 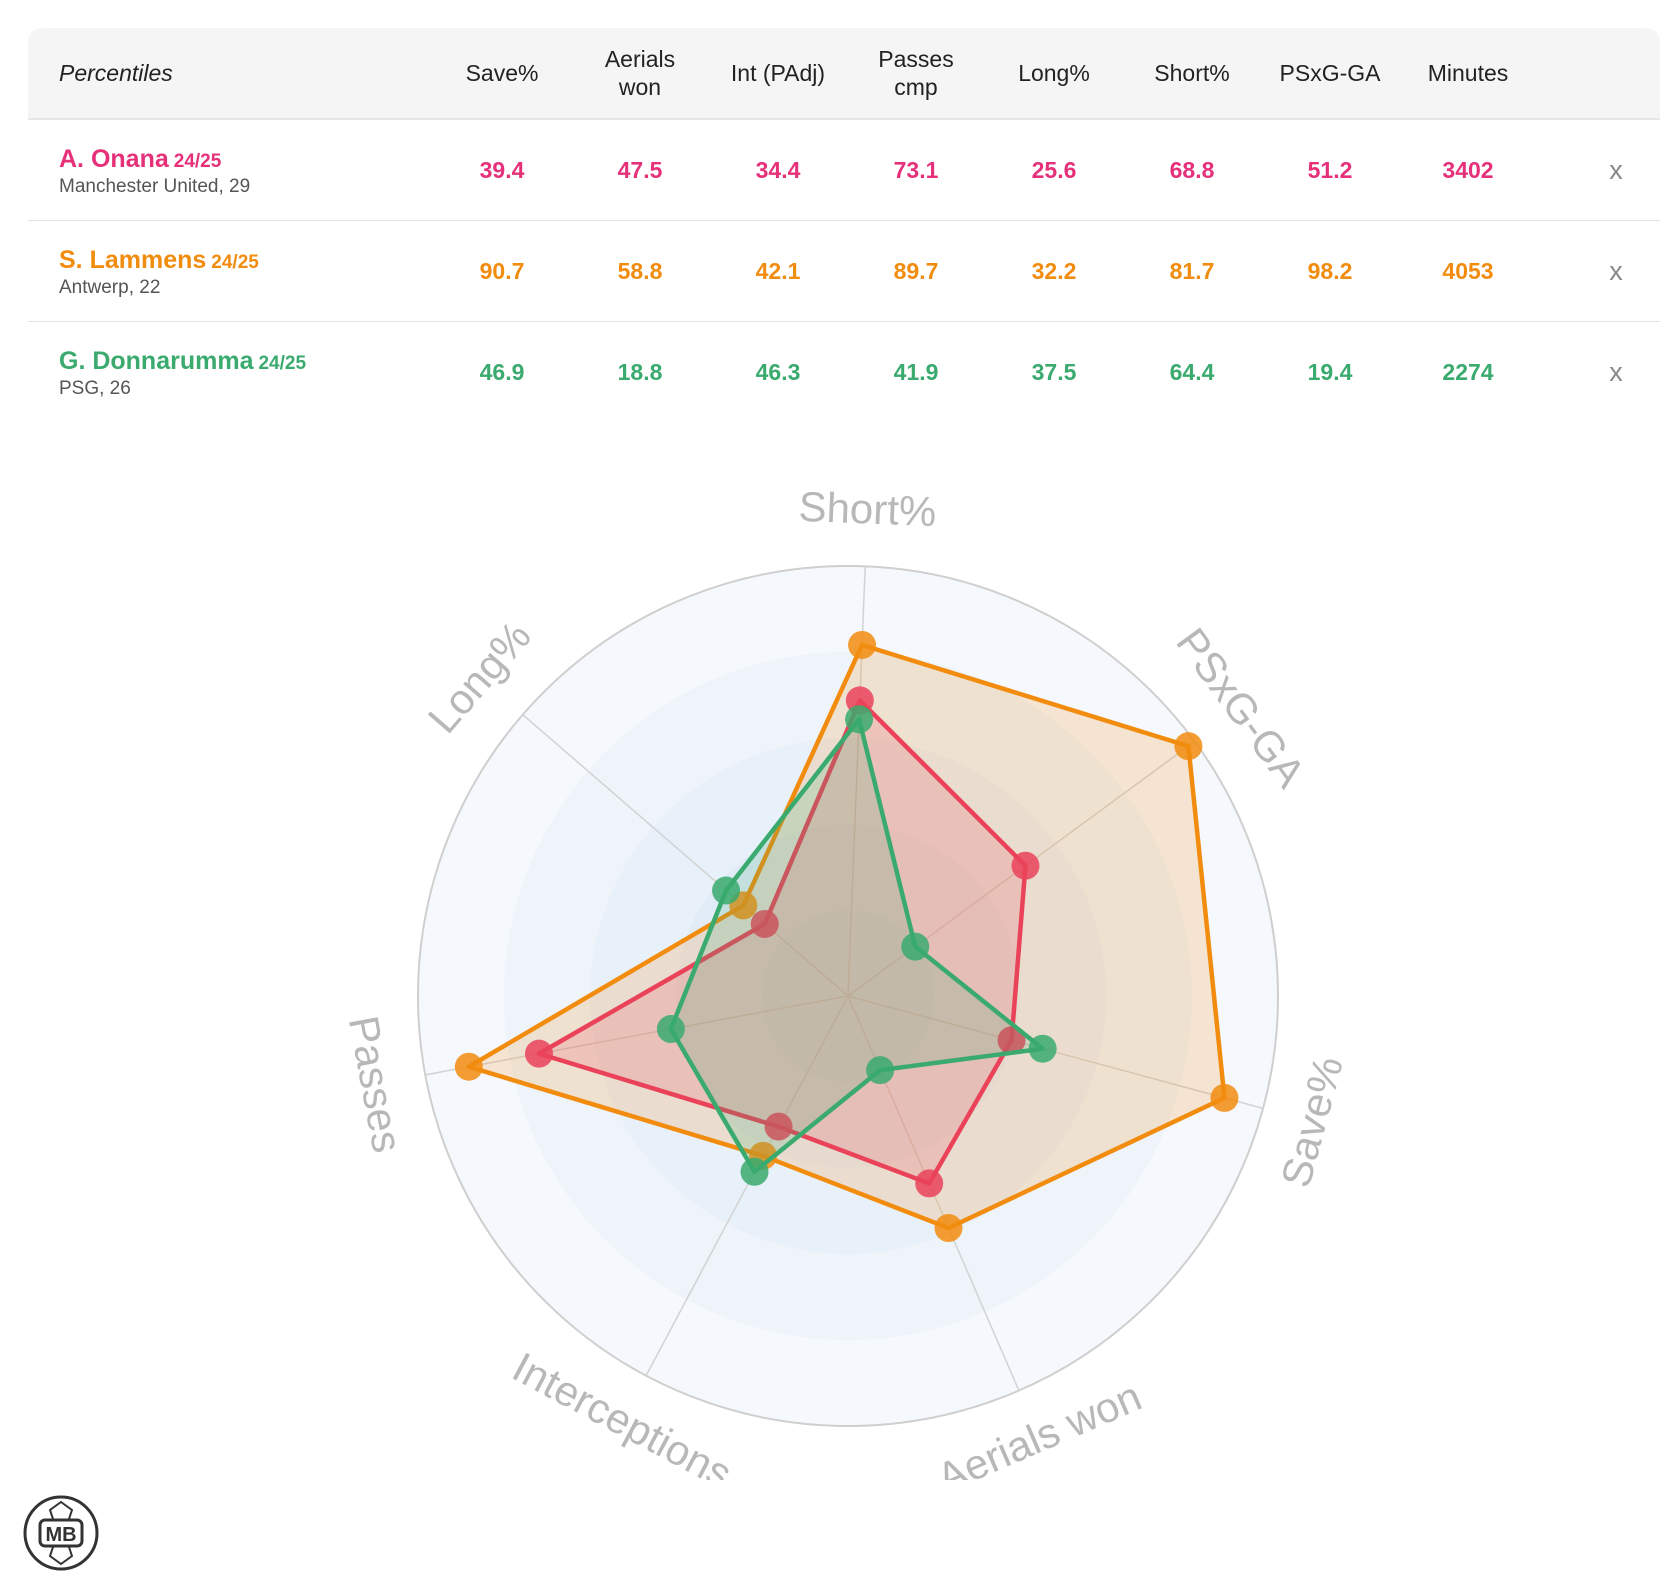 I want to click on stat-cell: 25.6, so click(x=1054, y=169).